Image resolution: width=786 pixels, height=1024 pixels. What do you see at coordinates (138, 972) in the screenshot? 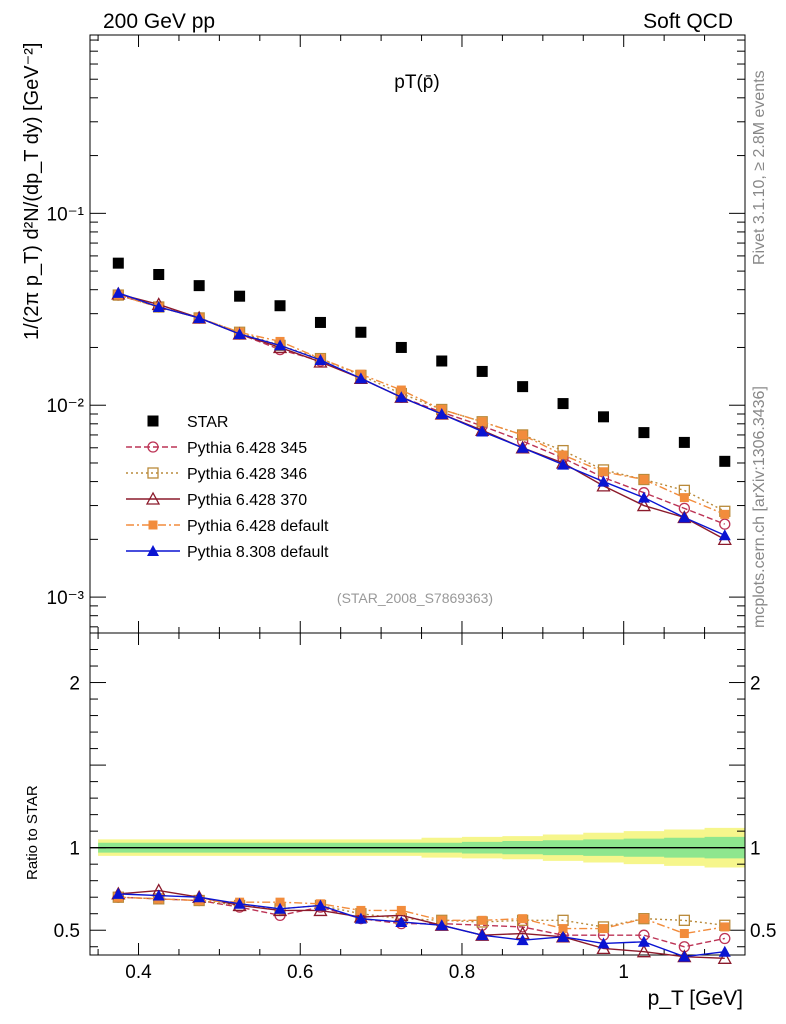
I see `x-tick-label: 0.4` at bounding box center [138, 972].